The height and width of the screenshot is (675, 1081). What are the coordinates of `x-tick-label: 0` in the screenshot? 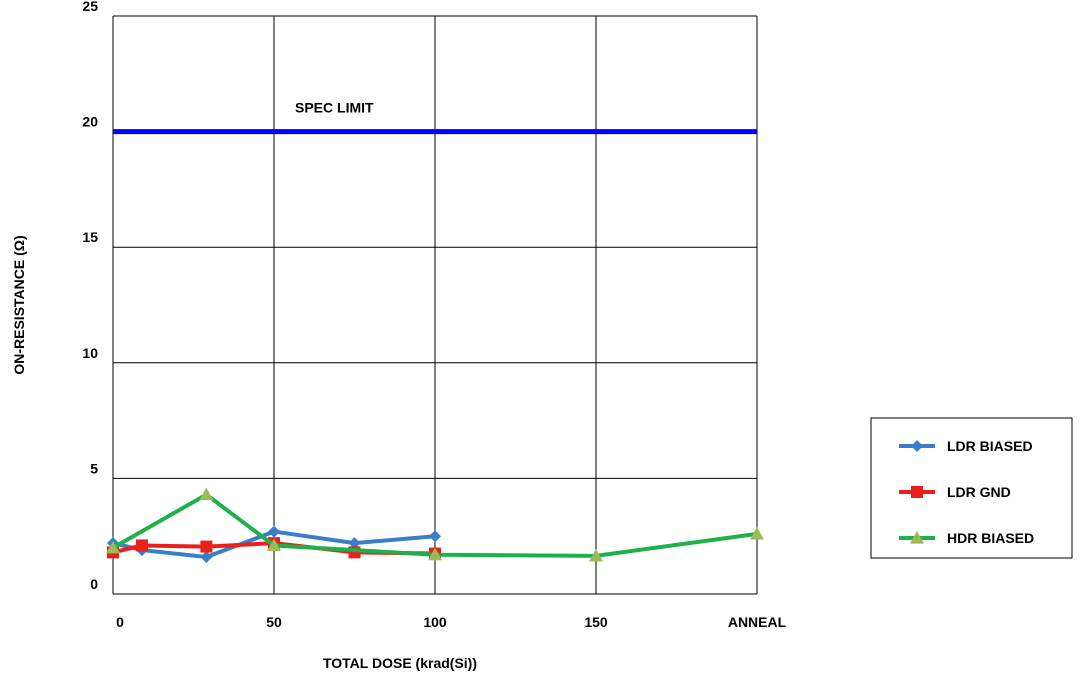 It's located at (120, 622).